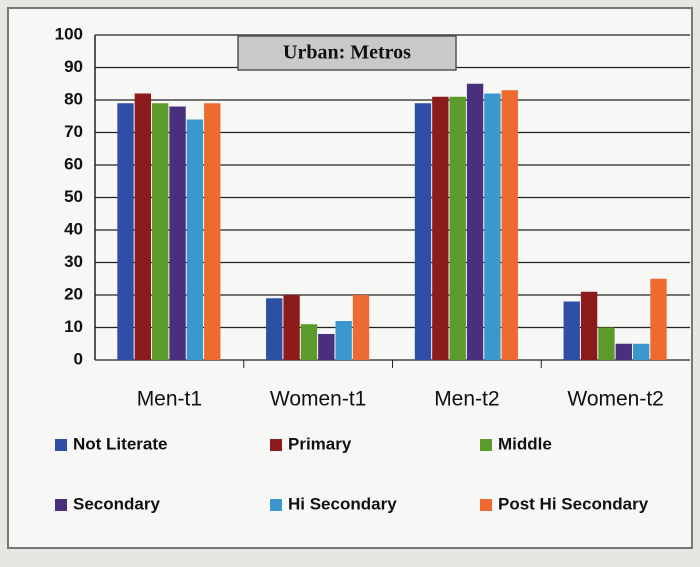  I want to click on y-tick-label: 60, so click(73, 163).